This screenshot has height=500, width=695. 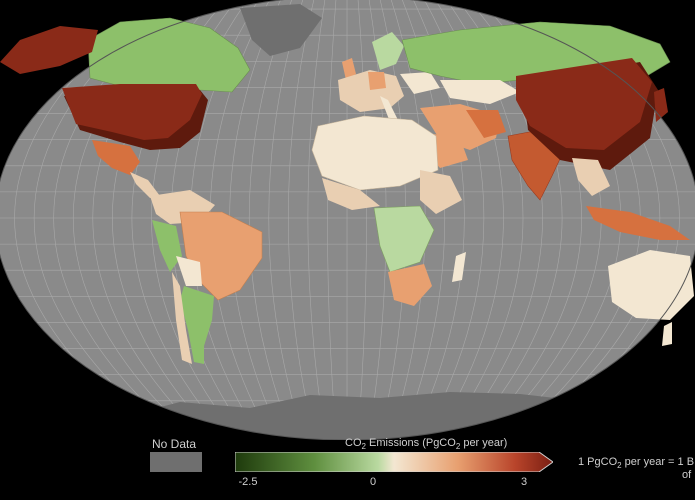 I want to click on country-congo-basin, so click(x=404, y=239).